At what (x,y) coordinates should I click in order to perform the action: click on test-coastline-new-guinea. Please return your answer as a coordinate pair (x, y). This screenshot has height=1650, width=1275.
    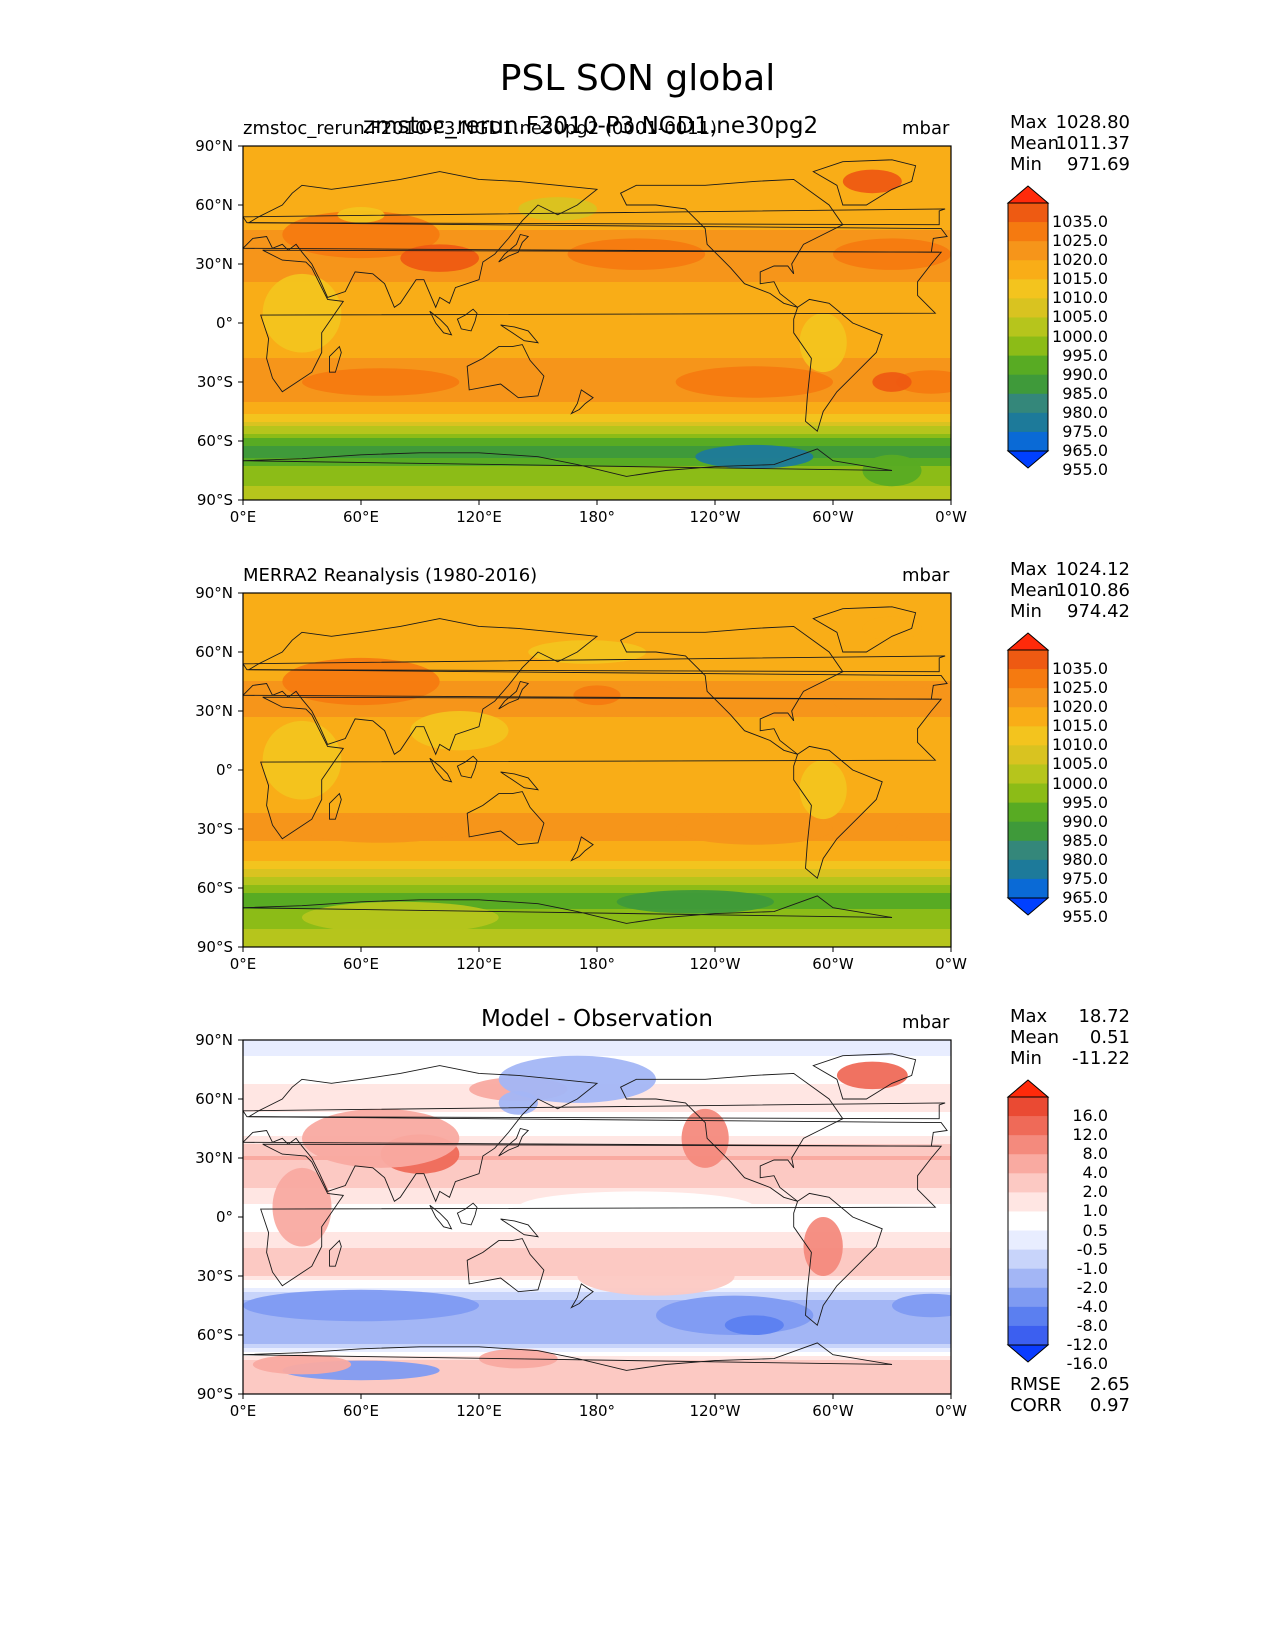
    Looking at the image, I should click on (520, 334).